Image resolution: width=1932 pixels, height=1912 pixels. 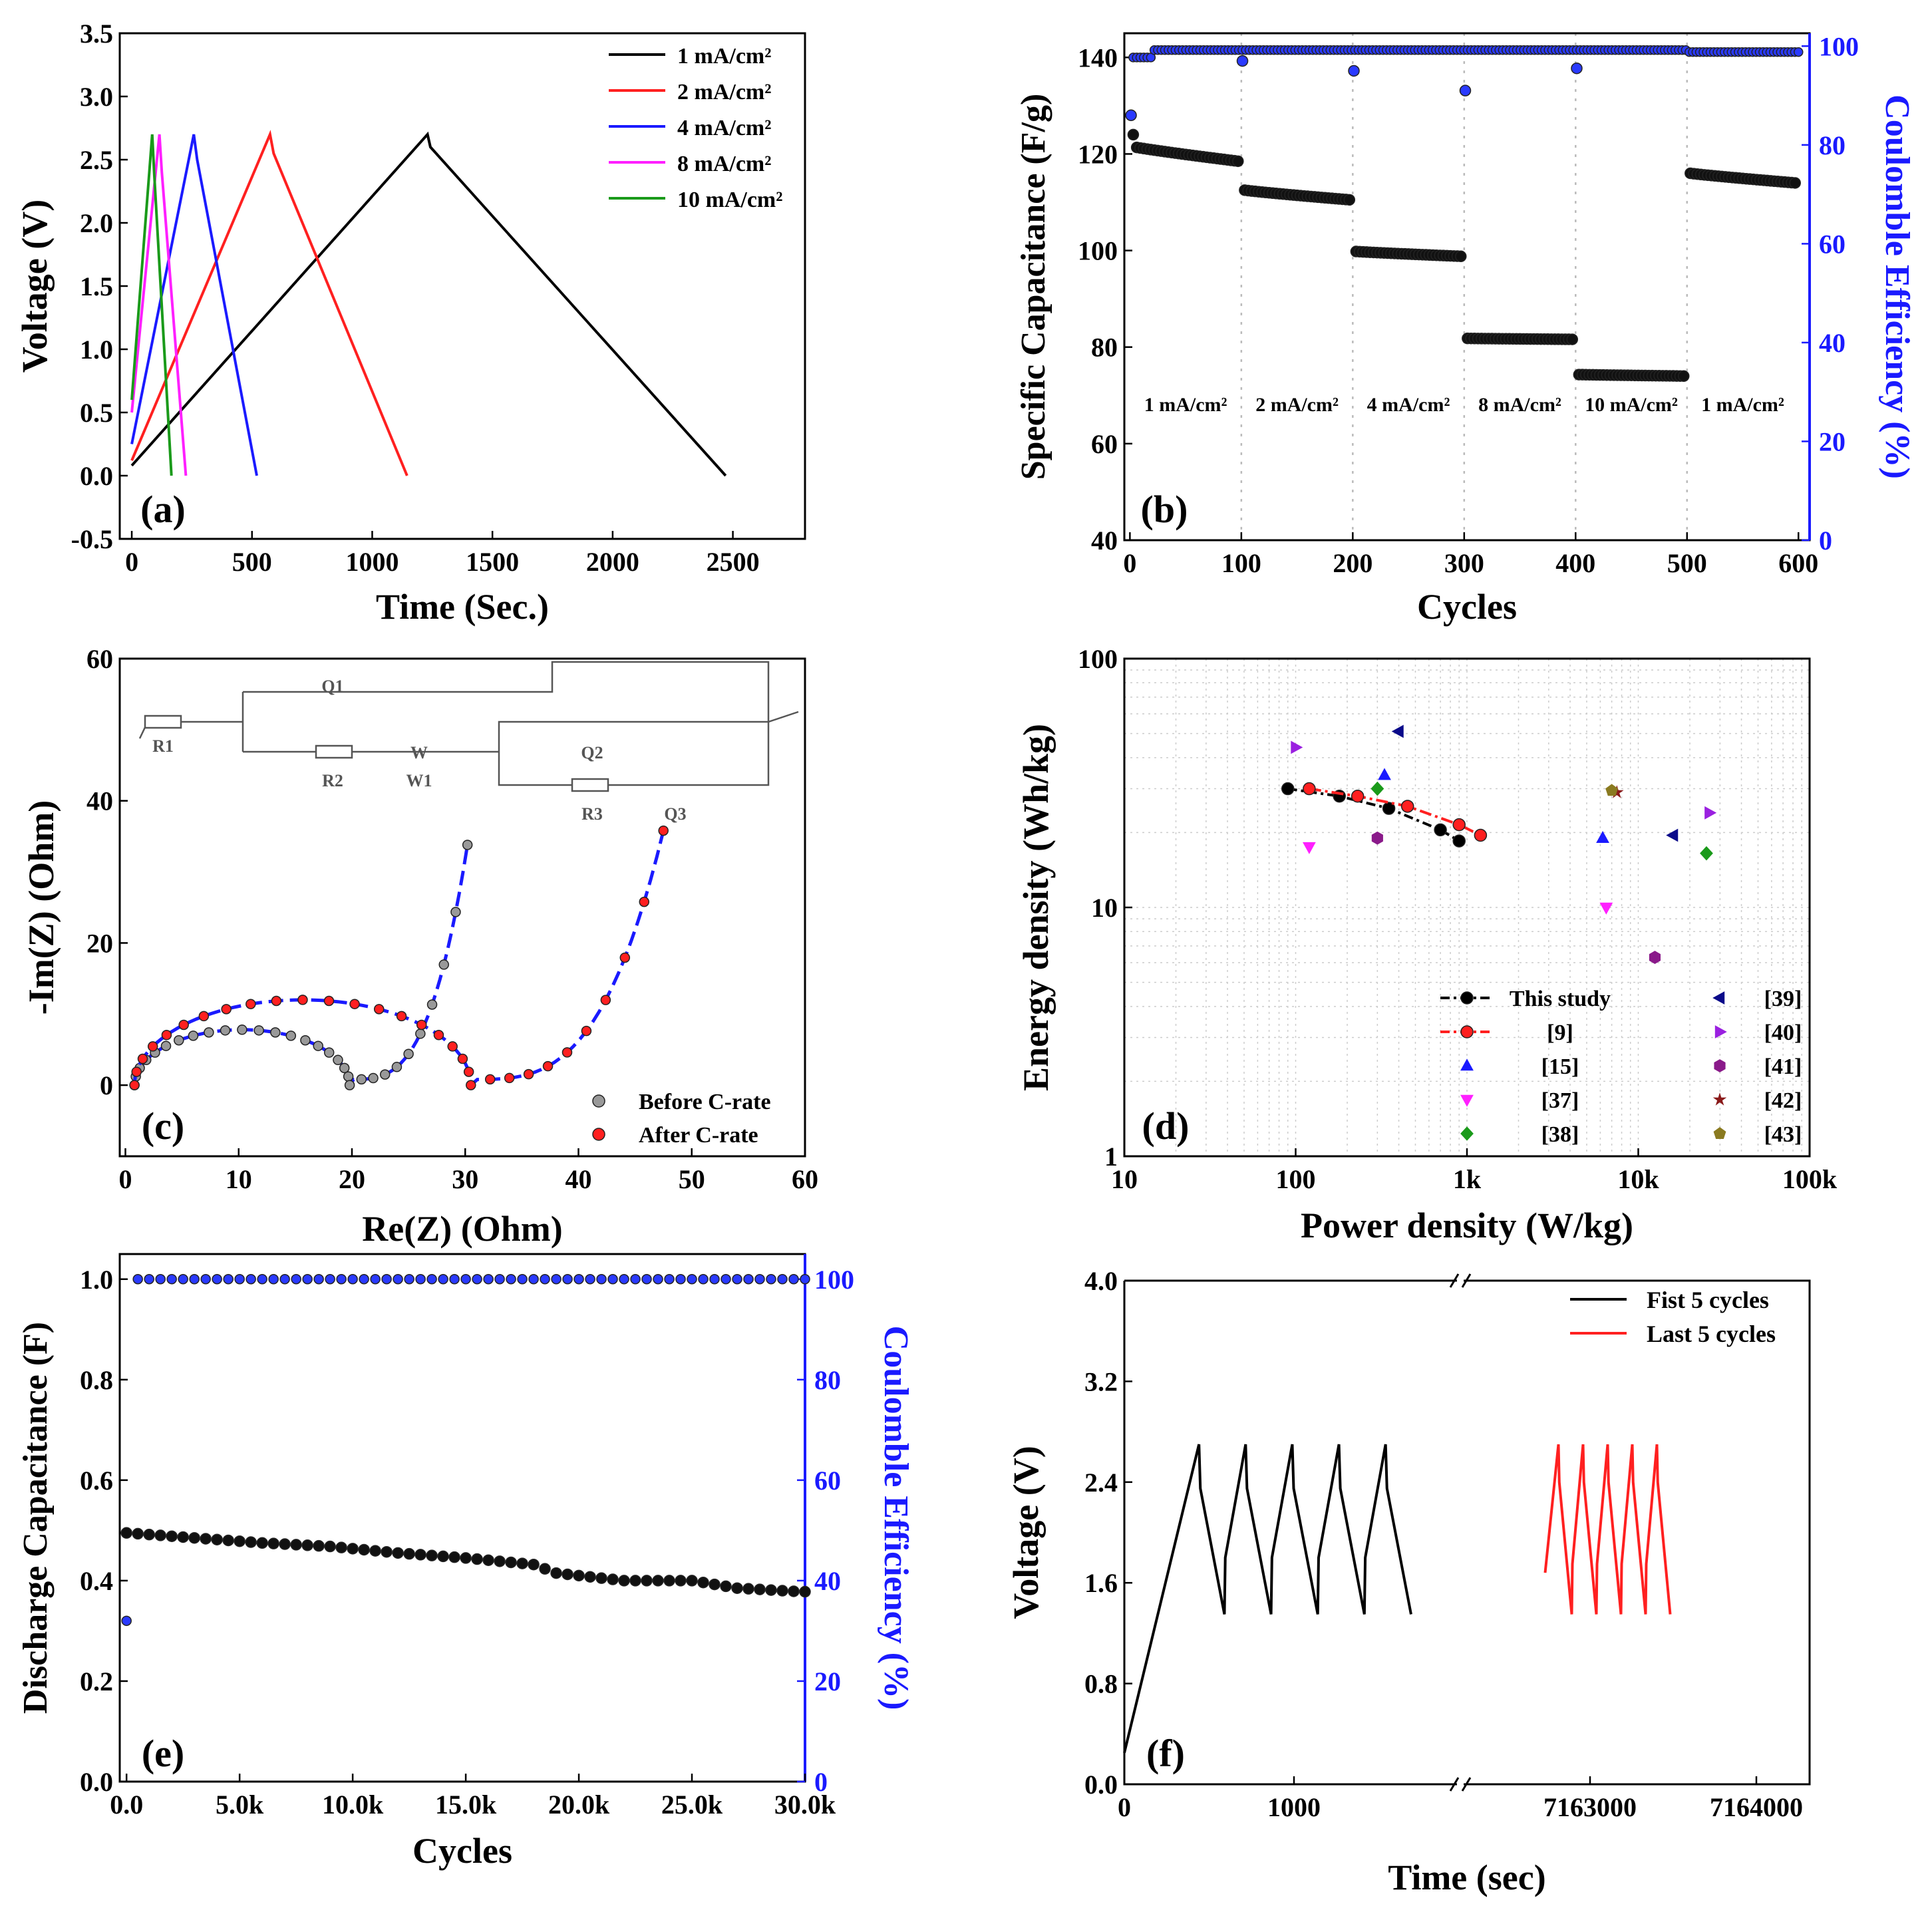 What do you see at coordinates (1104, 348) in the screenshot?
I see `panel-b-y-tick-label: 80` at bounding box center [1104, 348].